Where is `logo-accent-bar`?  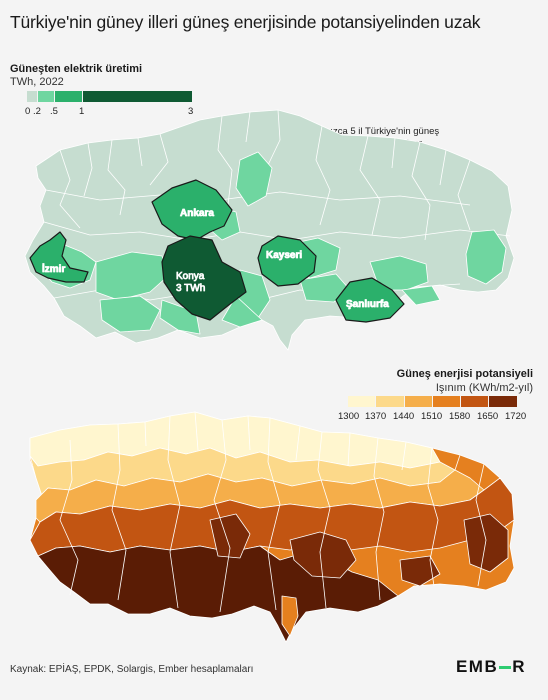 logo-accent-bar is located at coordinates (505, 667).